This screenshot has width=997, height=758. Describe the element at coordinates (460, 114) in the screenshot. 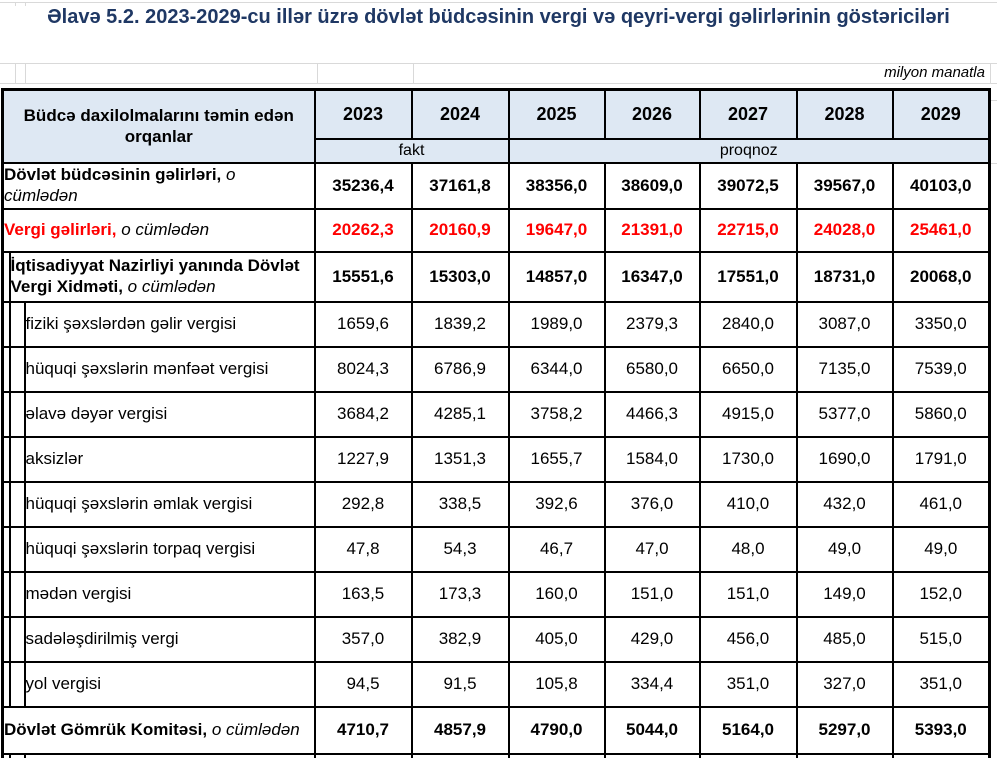

I see `header-year-2024: 2024` at that location.